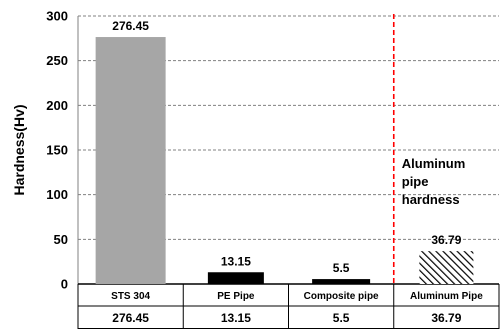 This screenshot has width=501, height=329. Describe the element at coordinates (431, 199) in the screenshot. I see `annotation-text-line: hardness` at that location.